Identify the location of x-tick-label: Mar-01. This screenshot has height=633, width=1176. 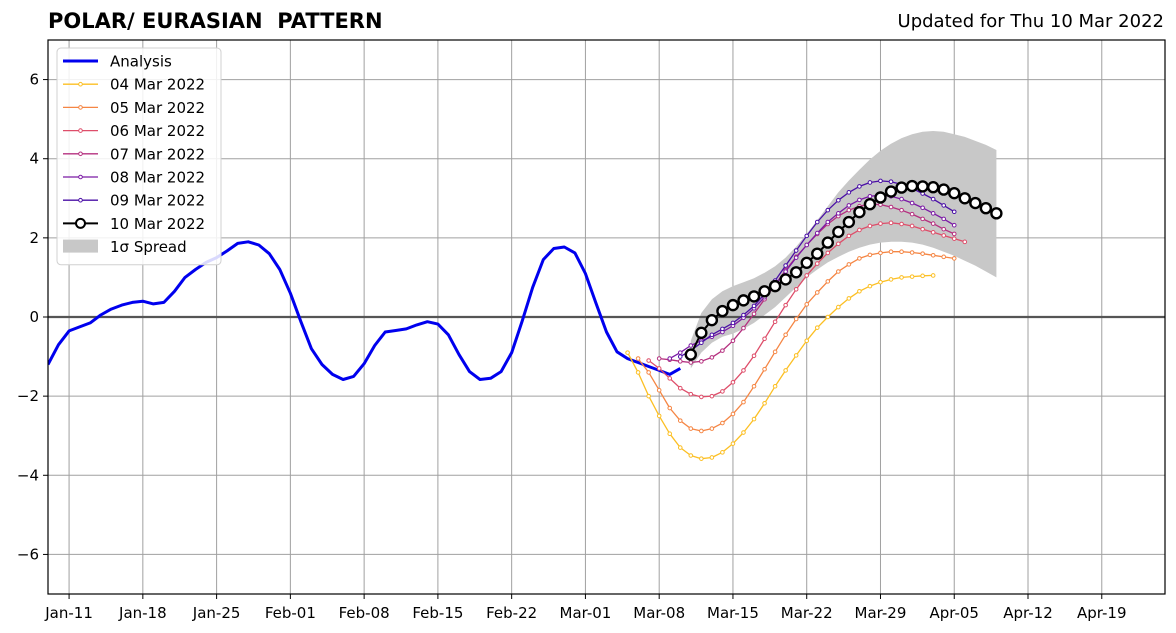
(586, 613).